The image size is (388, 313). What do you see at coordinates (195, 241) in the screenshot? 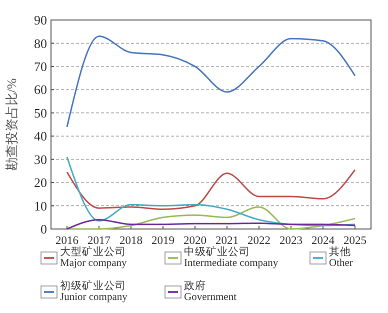
I see `x-tick-label: 2020` at bounding box center [195, 241].